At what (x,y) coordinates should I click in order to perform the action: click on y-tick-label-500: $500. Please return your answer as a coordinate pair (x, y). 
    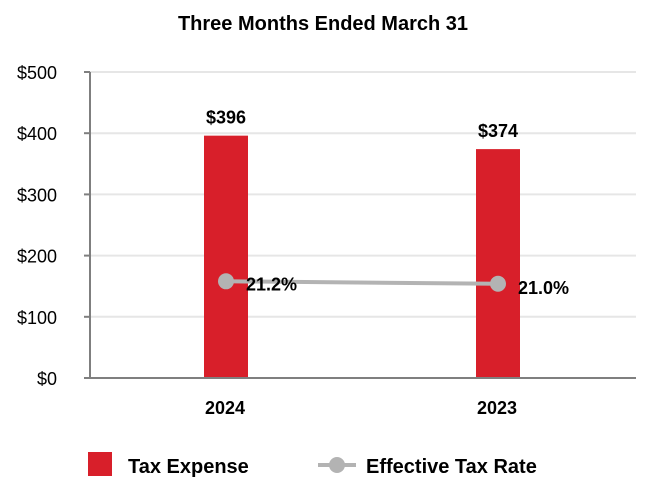
    Looking at the image, I should click on (37, 73).